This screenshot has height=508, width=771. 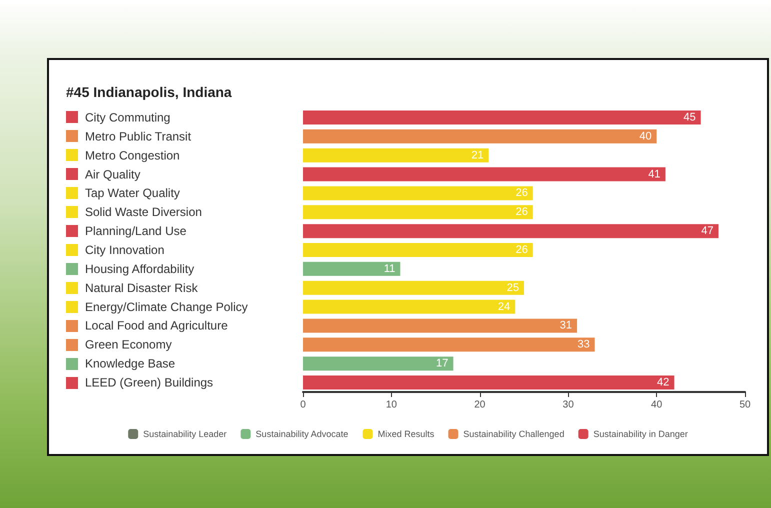 What do you see at coordinates (392, 405) in the screenshot?
I see `x-tick-label: 10` at bounding box center [392, 405].